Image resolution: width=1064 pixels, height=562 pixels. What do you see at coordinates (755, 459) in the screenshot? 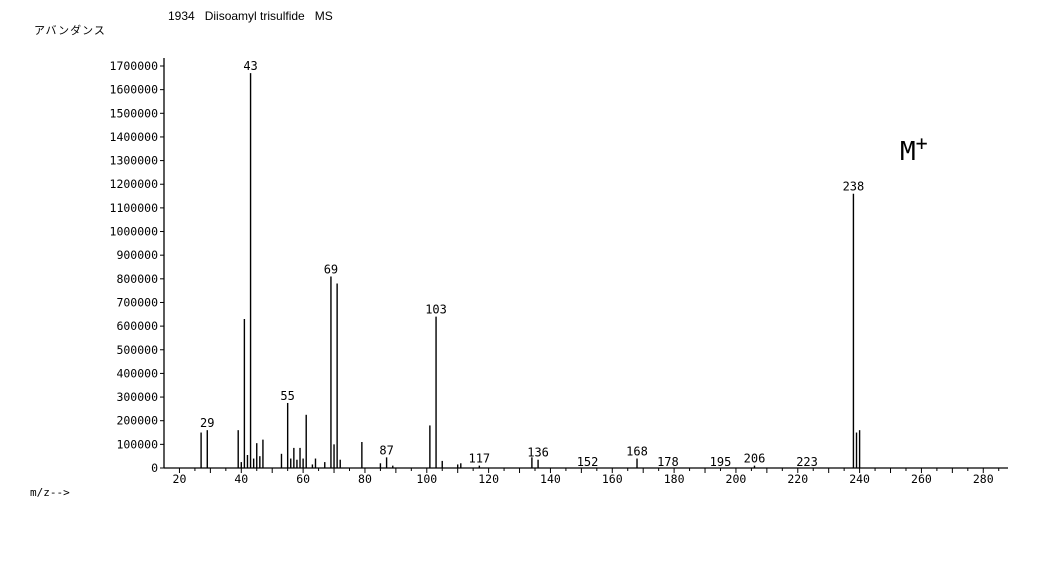
I see `peak-label: 206` at bounding box center [755, 459].